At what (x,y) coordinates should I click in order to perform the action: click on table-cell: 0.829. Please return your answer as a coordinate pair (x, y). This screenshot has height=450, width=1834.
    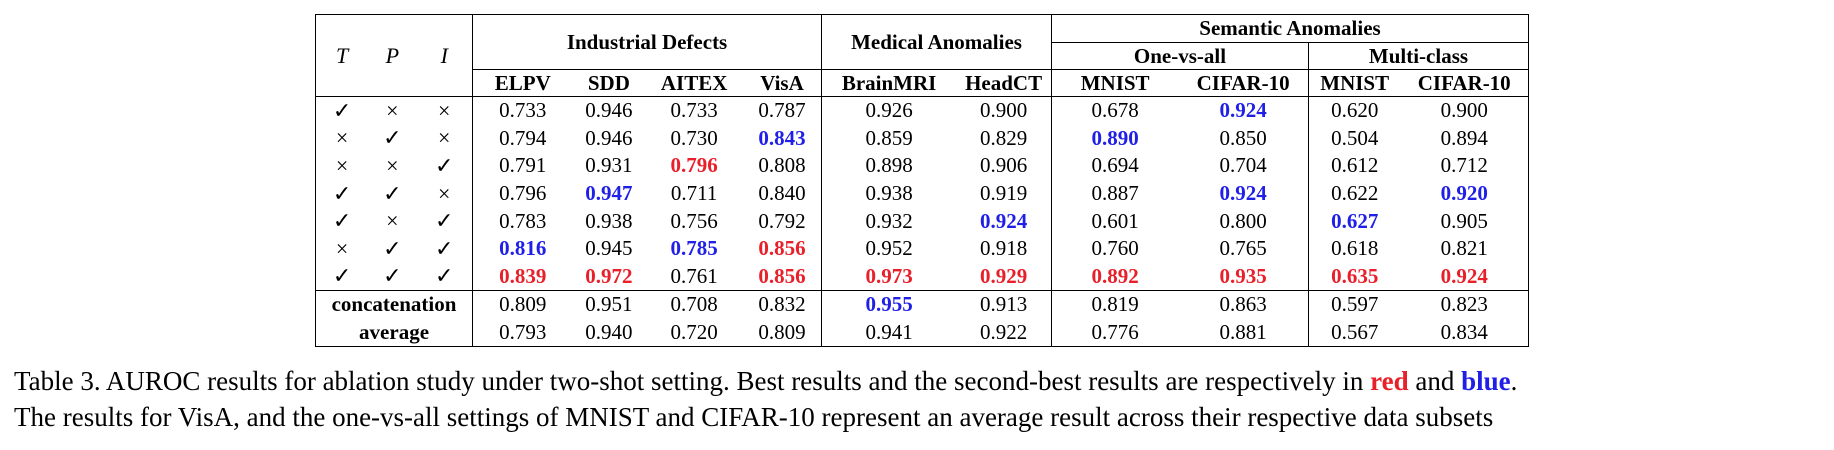
    Looking at the image, I should click on (1003, 137).